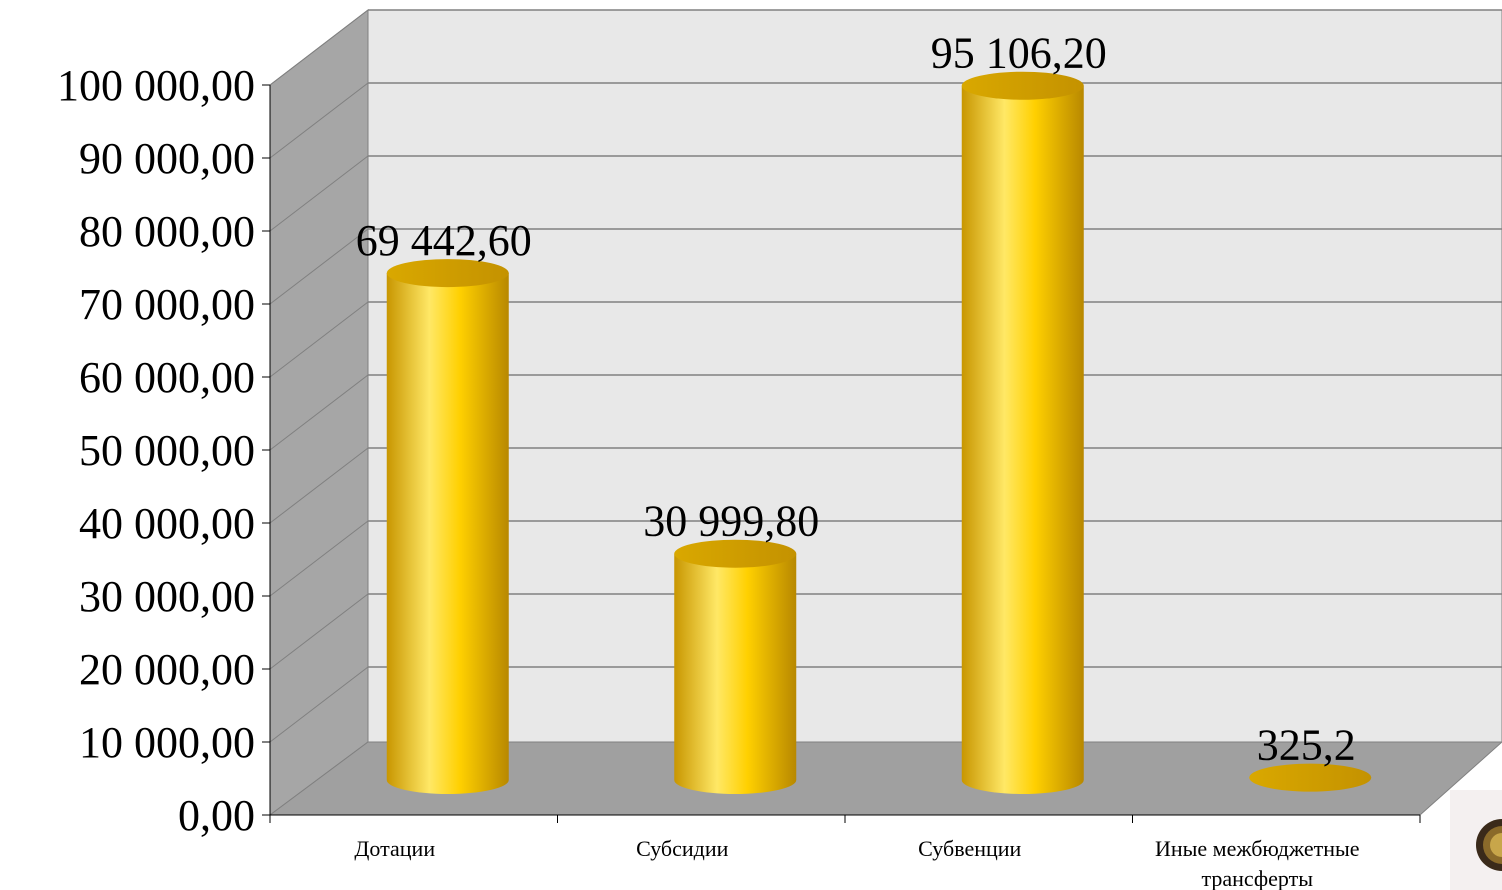 The image size is (1502, 890). I want to click on y-tick-label: 60 000,00, so click(167, 377).